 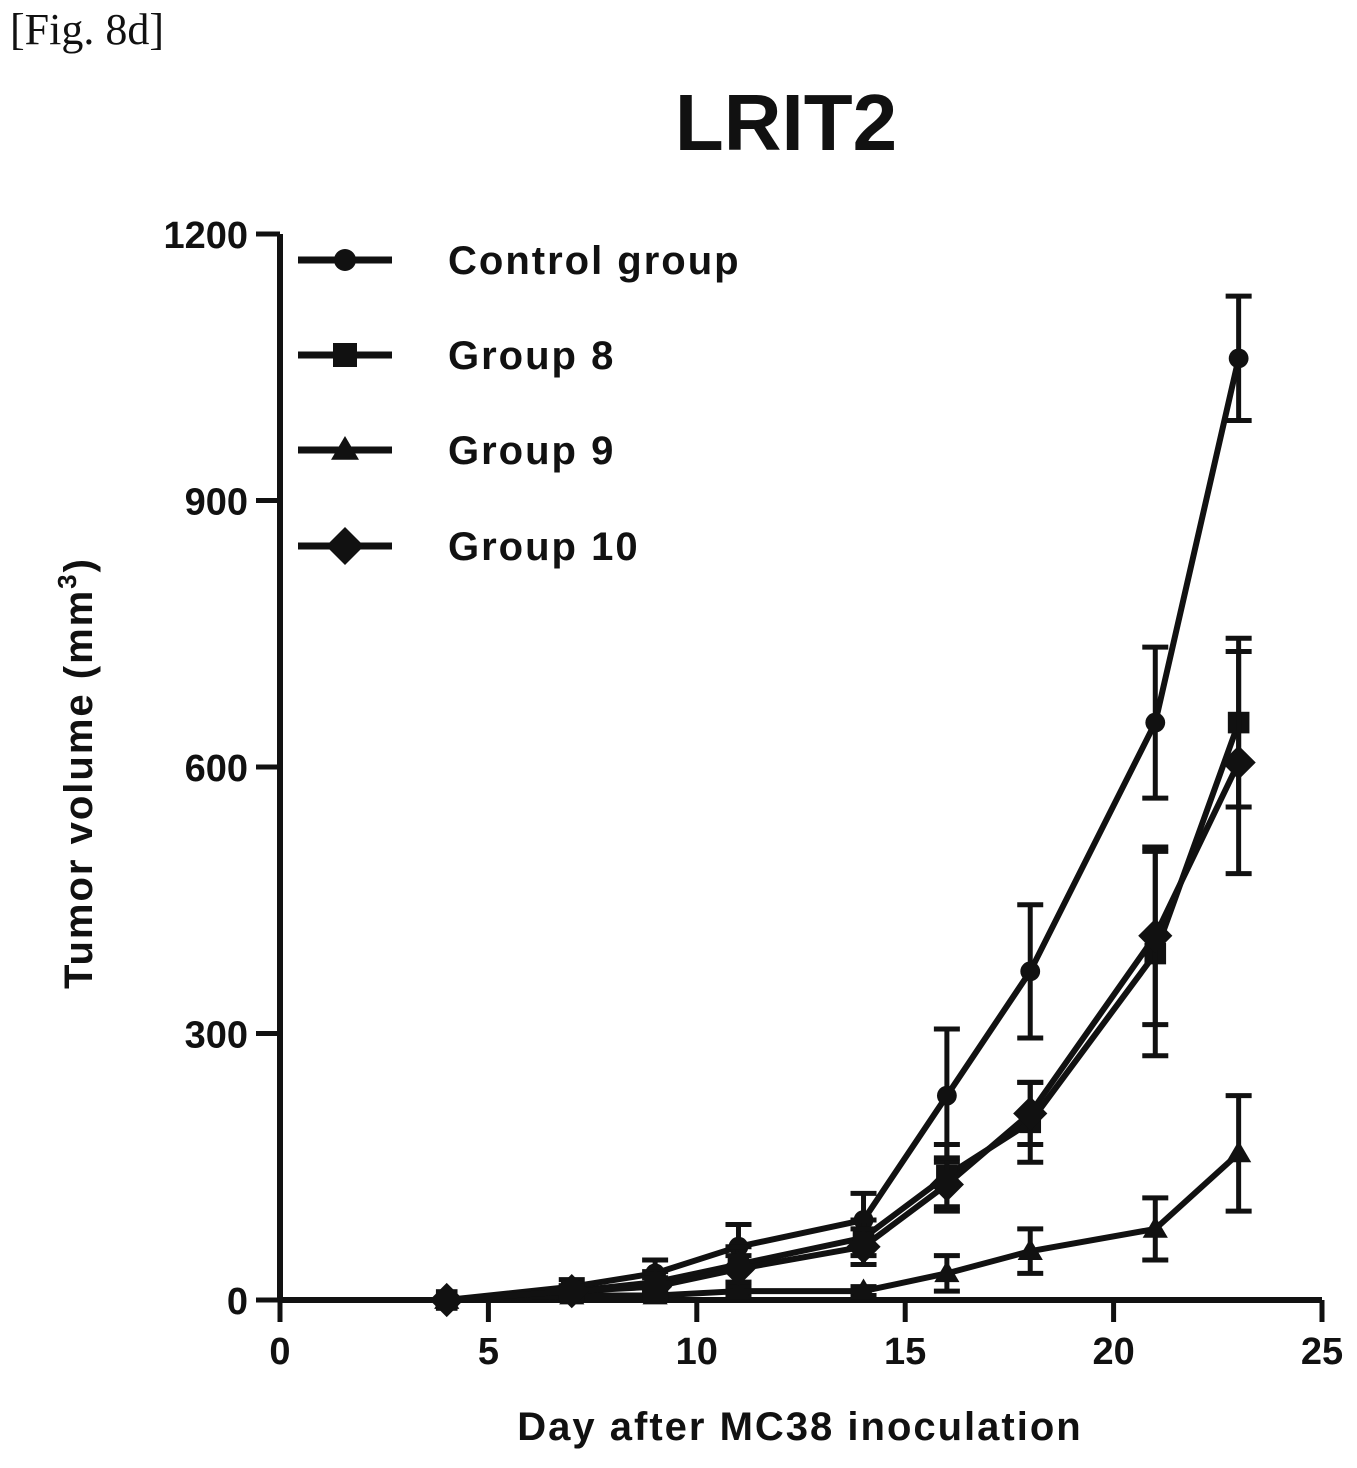 What do you see at coordinates (697, 1352) in the screenshot?
I see `x-tick-label: 10` at bounding box center [697, 1352].